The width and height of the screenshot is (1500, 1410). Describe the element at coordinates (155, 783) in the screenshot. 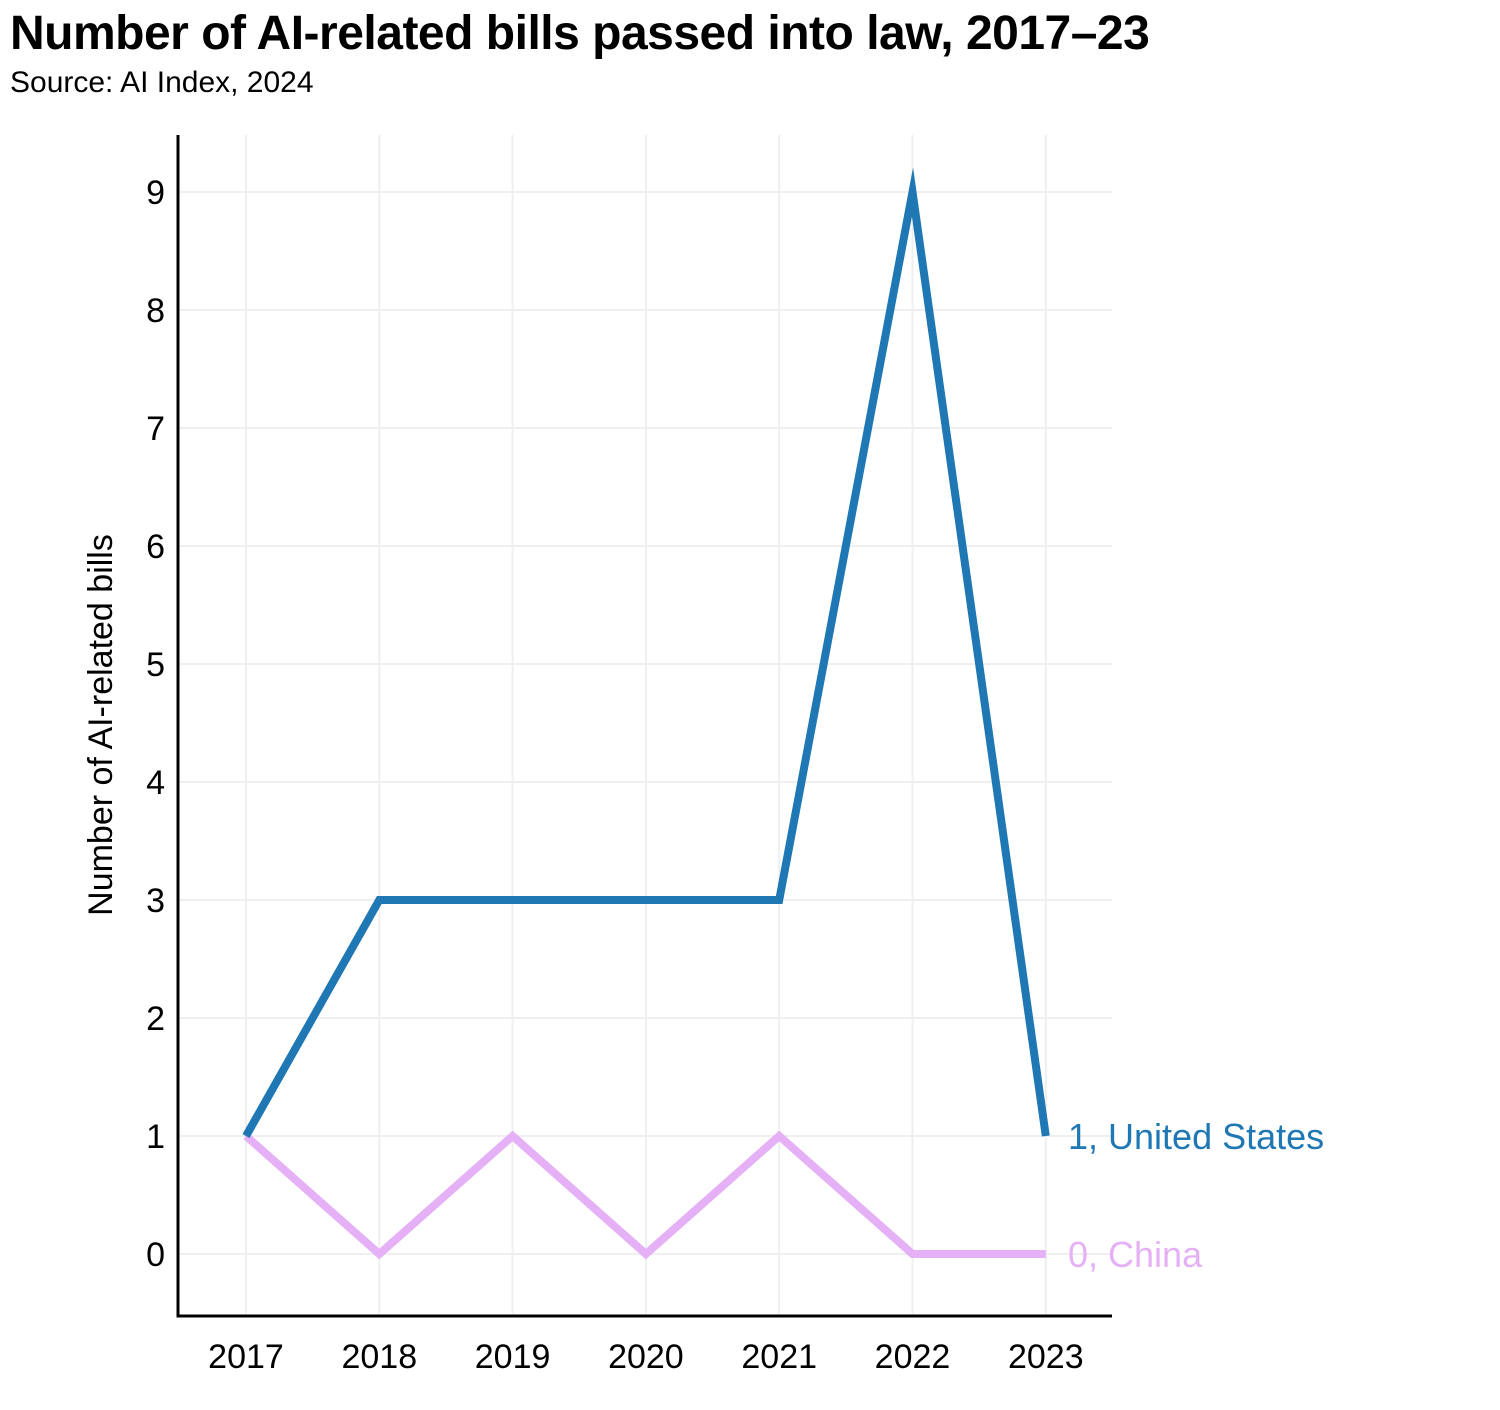

I see `y-tick-label: 4` at that location.